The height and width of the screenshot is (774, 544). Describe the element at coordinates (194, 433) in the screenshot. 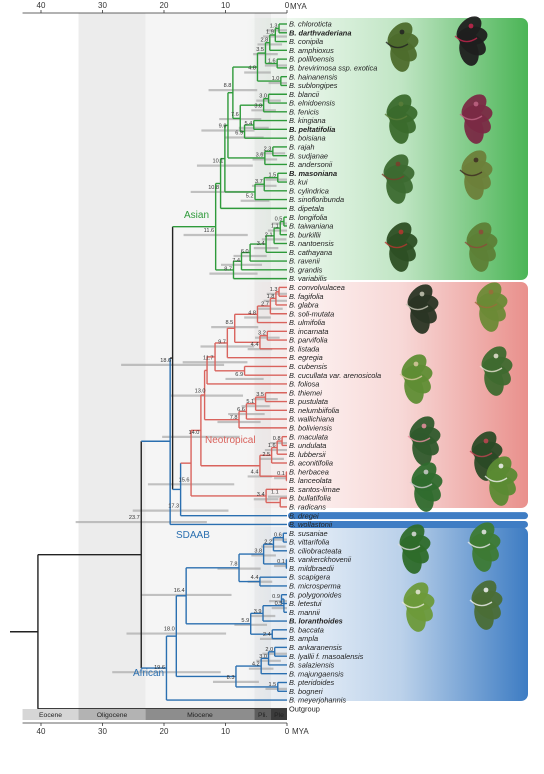

I see `node-age-label: 14.0` at that location.